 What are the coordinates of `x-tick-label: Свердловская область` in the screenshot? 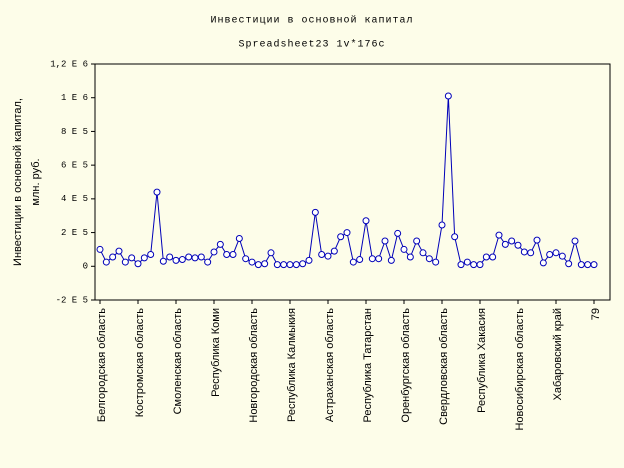 It's located at (444, 366).